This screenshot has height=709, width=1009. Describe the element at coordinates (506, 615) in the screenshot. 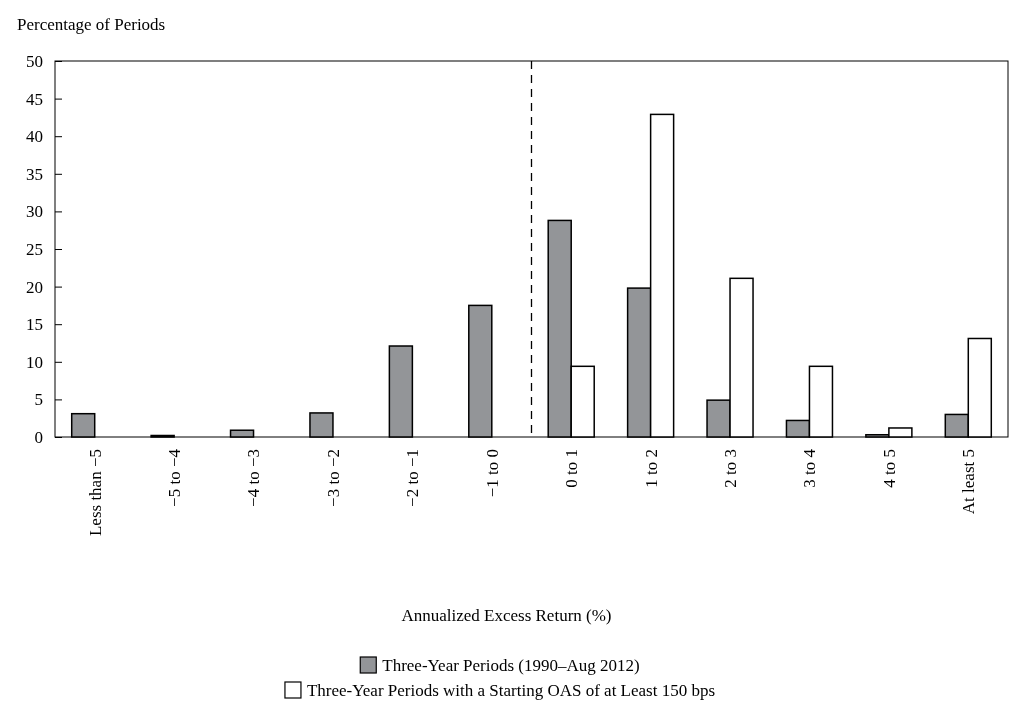

I see `x-axis-title: Annualized Excess Return (%)` at that location.